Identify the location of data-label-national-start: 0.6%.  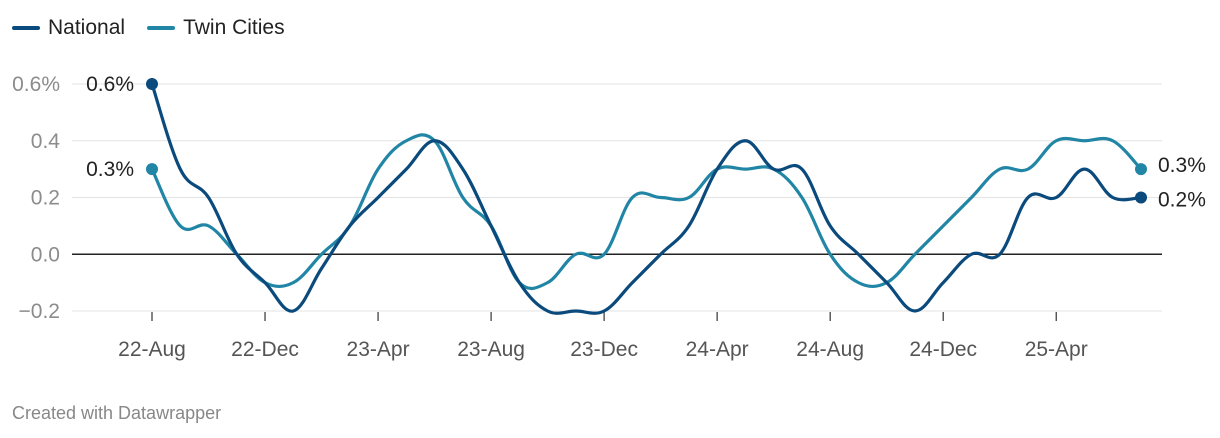
(110, 84).